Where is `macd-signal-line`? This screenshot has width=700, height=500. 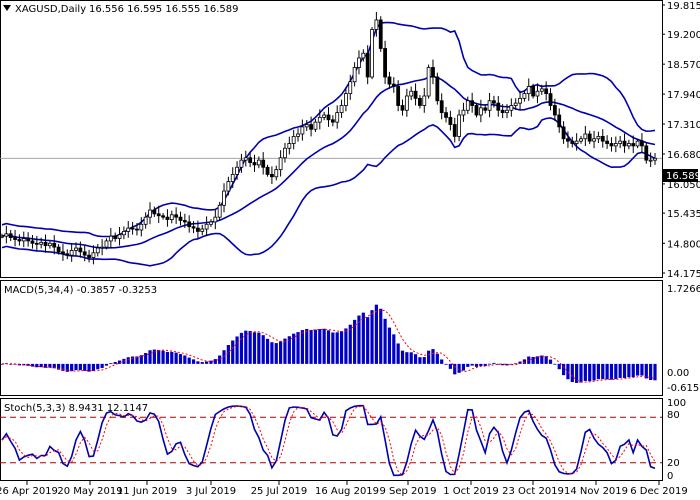
macd-signal-line is located at coordinates (328, 346).